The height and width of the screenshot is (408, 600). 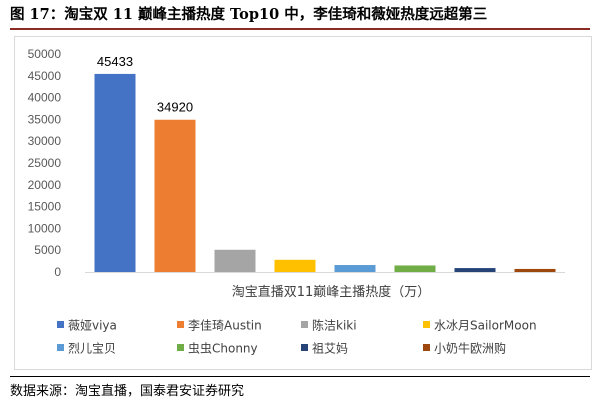 What do you see at coordinates (45, 98) in the screenshot?
I see `y-tick-label: 40000` at bounding box center [45, 98].